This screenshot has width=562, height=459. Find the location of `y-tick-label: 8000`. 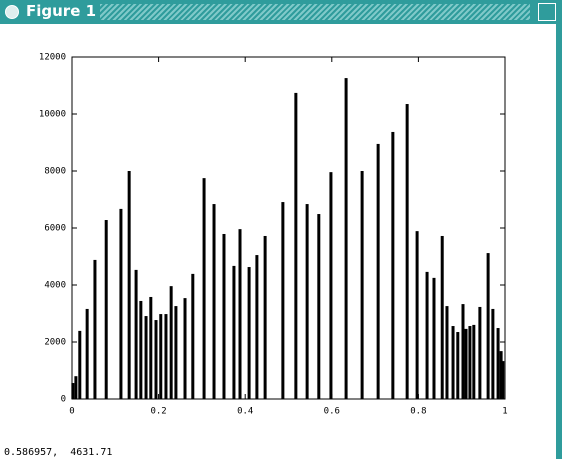

y-tick-label: 8000 is located at coordinates (55, 172).